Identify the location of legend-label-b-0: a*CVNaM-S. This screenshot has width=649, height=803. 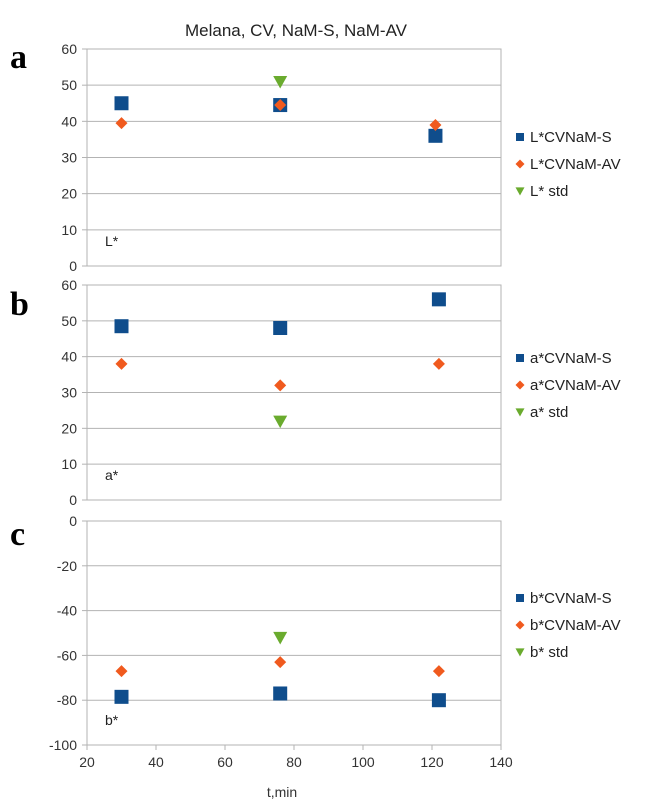
(571, 358).